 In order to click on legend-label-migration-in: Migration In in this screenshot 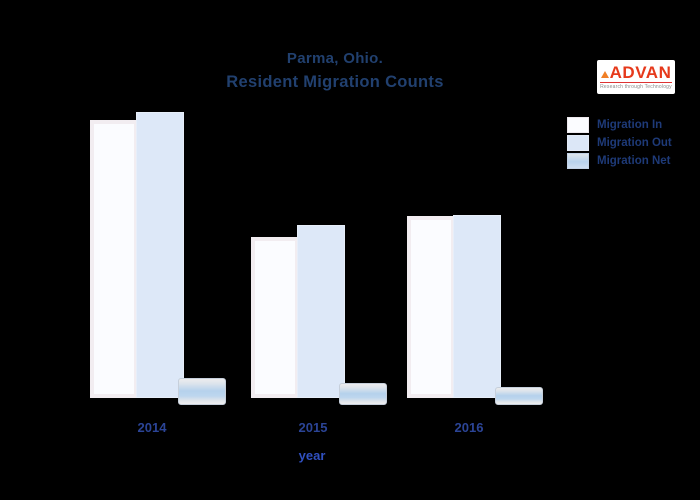, I will do `click(630, 125)`.